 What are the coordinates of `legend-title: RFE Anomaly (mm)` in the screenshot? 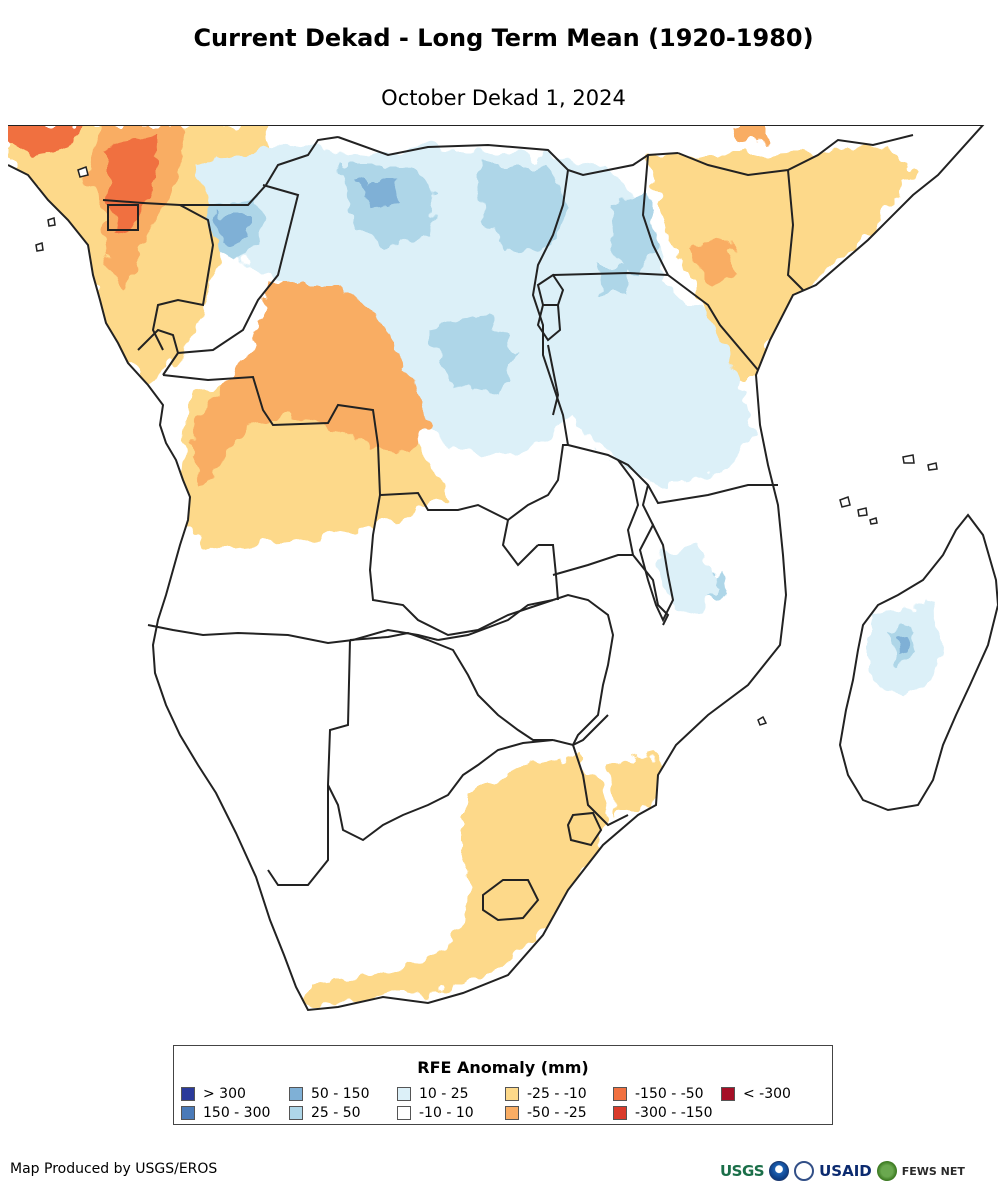 It's located at (503, 1067).